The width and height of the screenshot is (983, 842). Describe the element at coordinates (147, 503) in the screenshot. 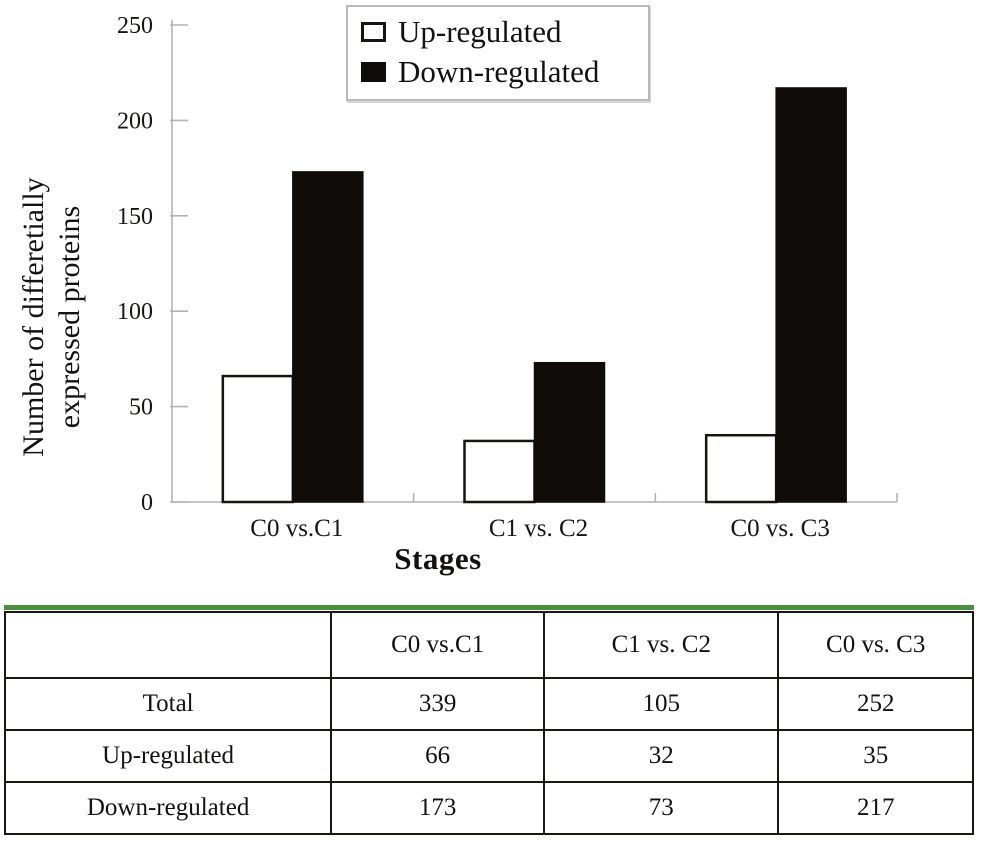

I see `y-tick-label: 0` at that location.